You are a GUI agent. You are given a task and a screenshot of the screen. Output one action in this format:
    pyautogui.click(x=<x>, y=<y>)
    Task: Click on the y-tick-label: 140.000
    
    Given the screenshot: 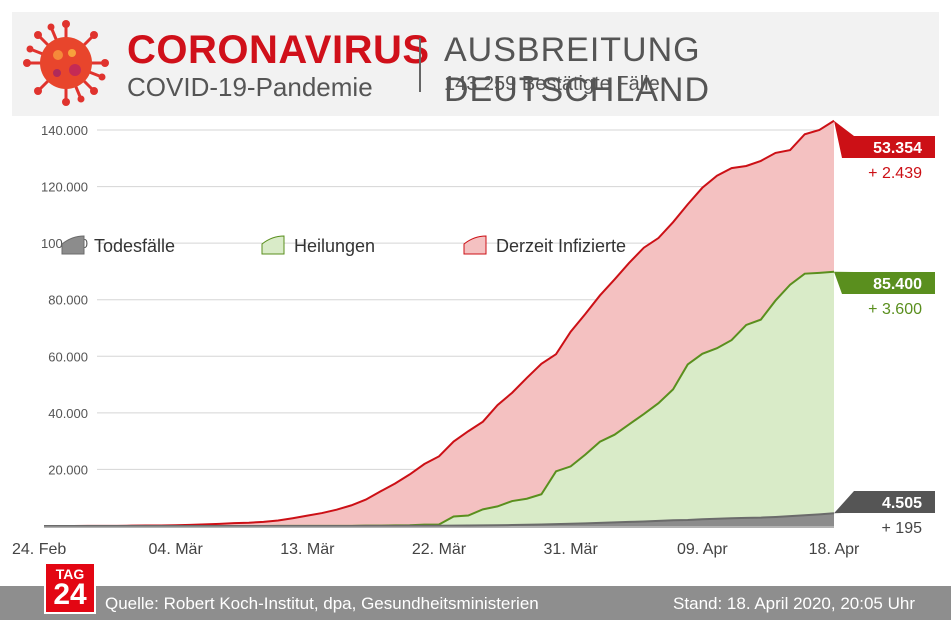 What is the action you would take?
    pyautogui.click(x=64, y=130)
    